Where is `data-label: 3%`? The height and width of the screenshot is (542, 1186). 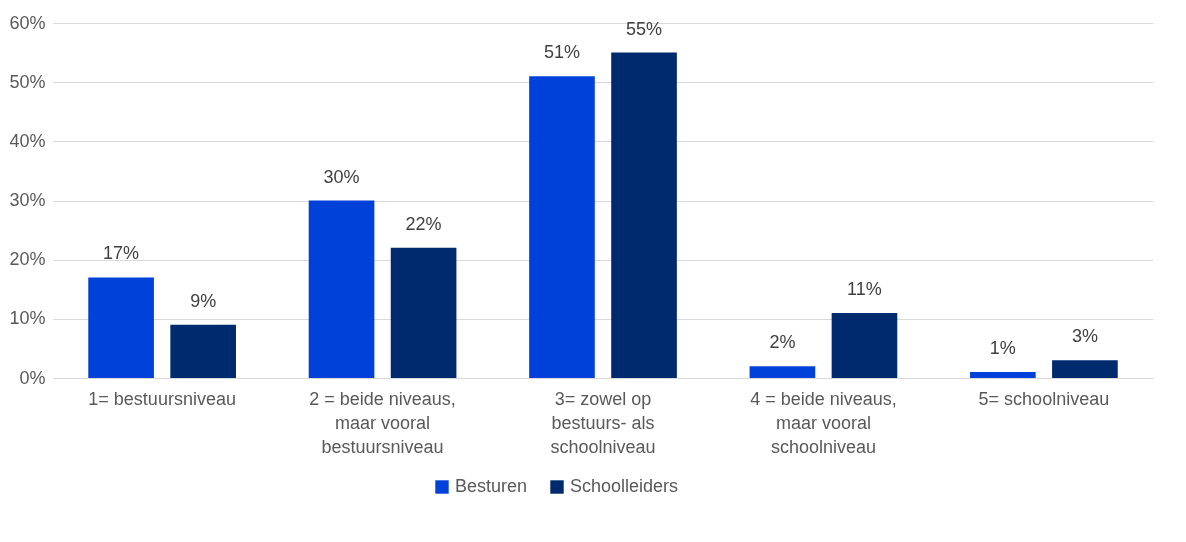 data-label: 3% is located at coordinates (1084, 336).